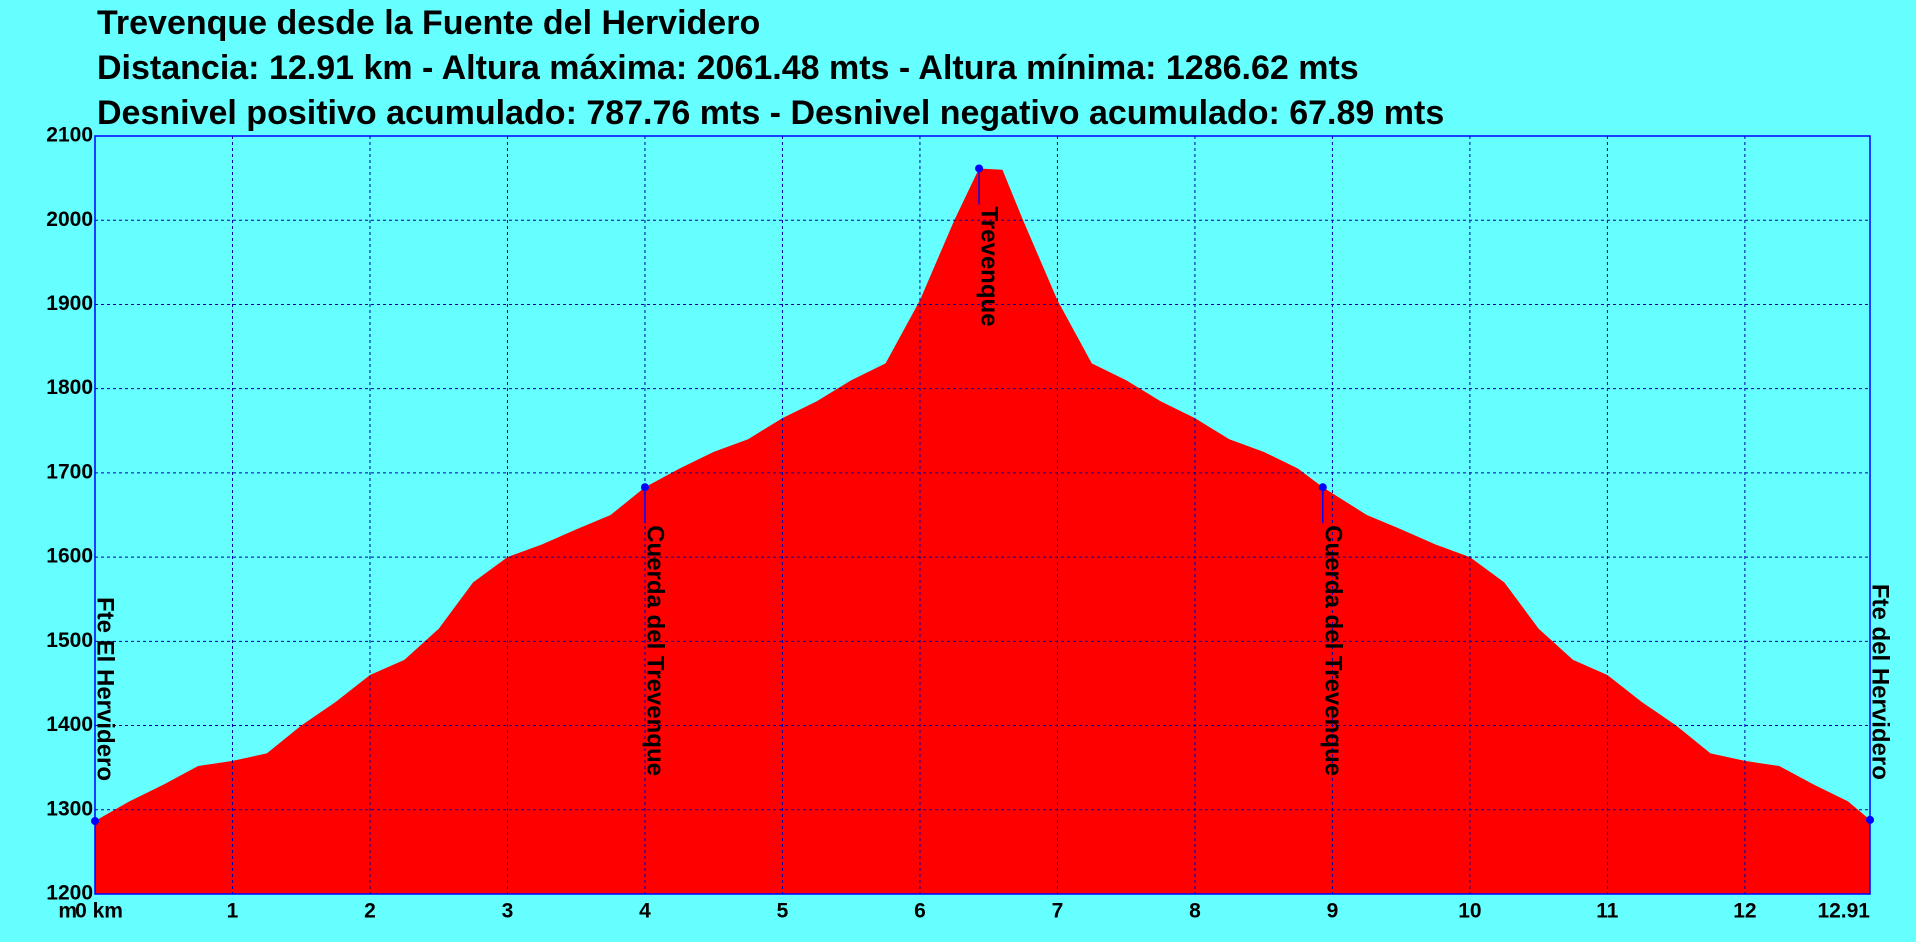 The height and width of the screenshot is (942, 1916). What do you see at coordinates (69, 808) in the screenshot?
I see `y-tick-label: 1300` at bounding box center [69, 808].